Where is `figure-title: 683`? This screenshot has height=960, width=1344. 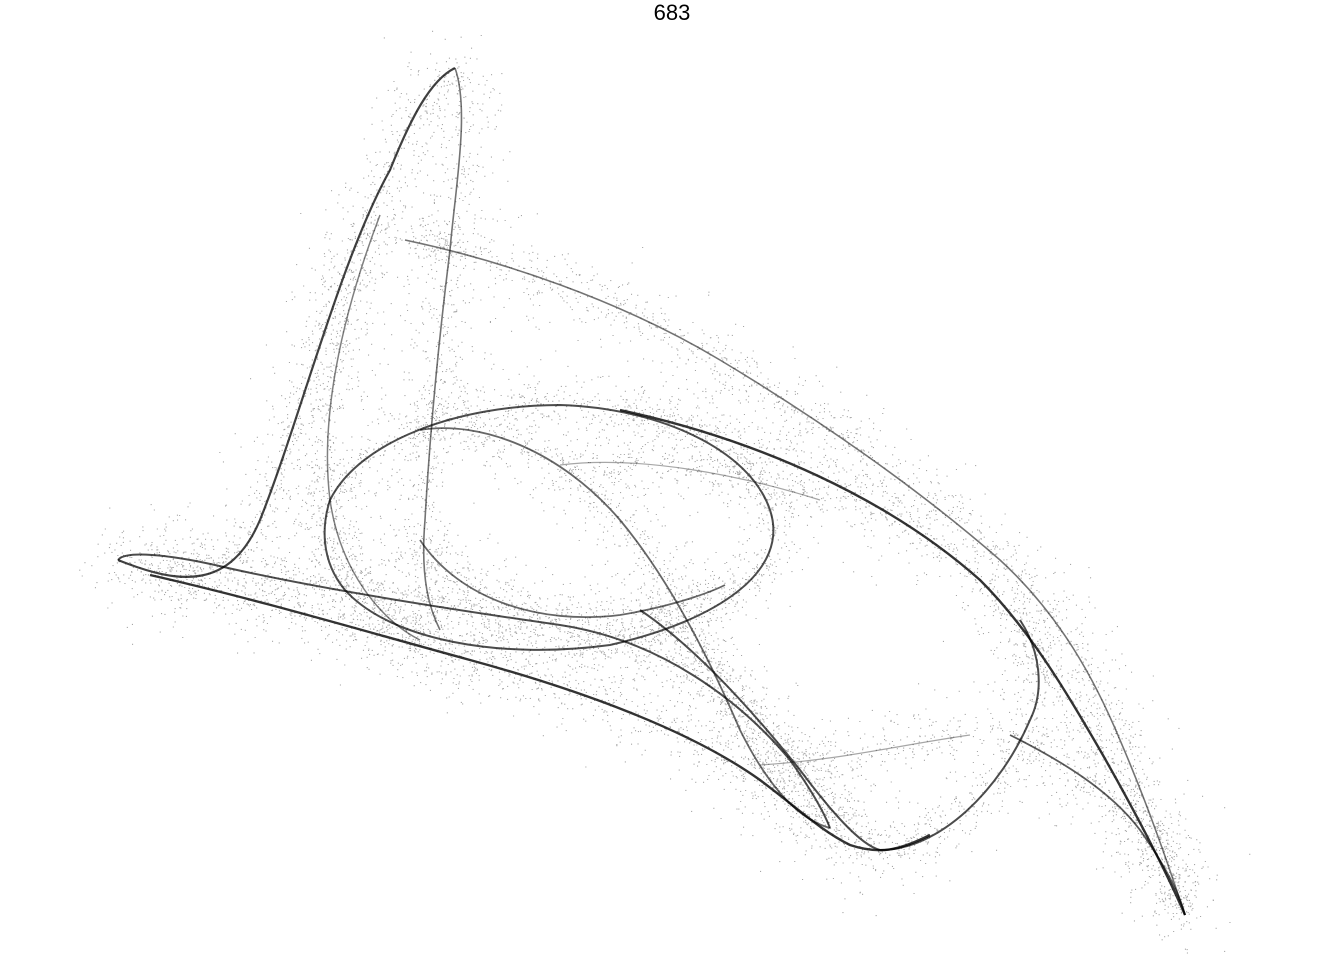
figure-title: 683 is located at coordinates (672, 12).